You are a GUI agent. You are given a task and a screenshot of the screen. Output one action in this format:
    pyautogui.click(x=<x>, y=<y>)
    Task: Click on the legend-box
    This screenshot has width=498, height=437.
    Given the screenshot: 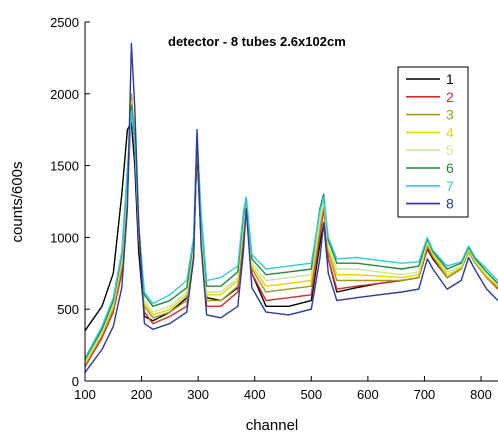 What is the action you would take?
    pyautogui.click(x=433, y=142)
    